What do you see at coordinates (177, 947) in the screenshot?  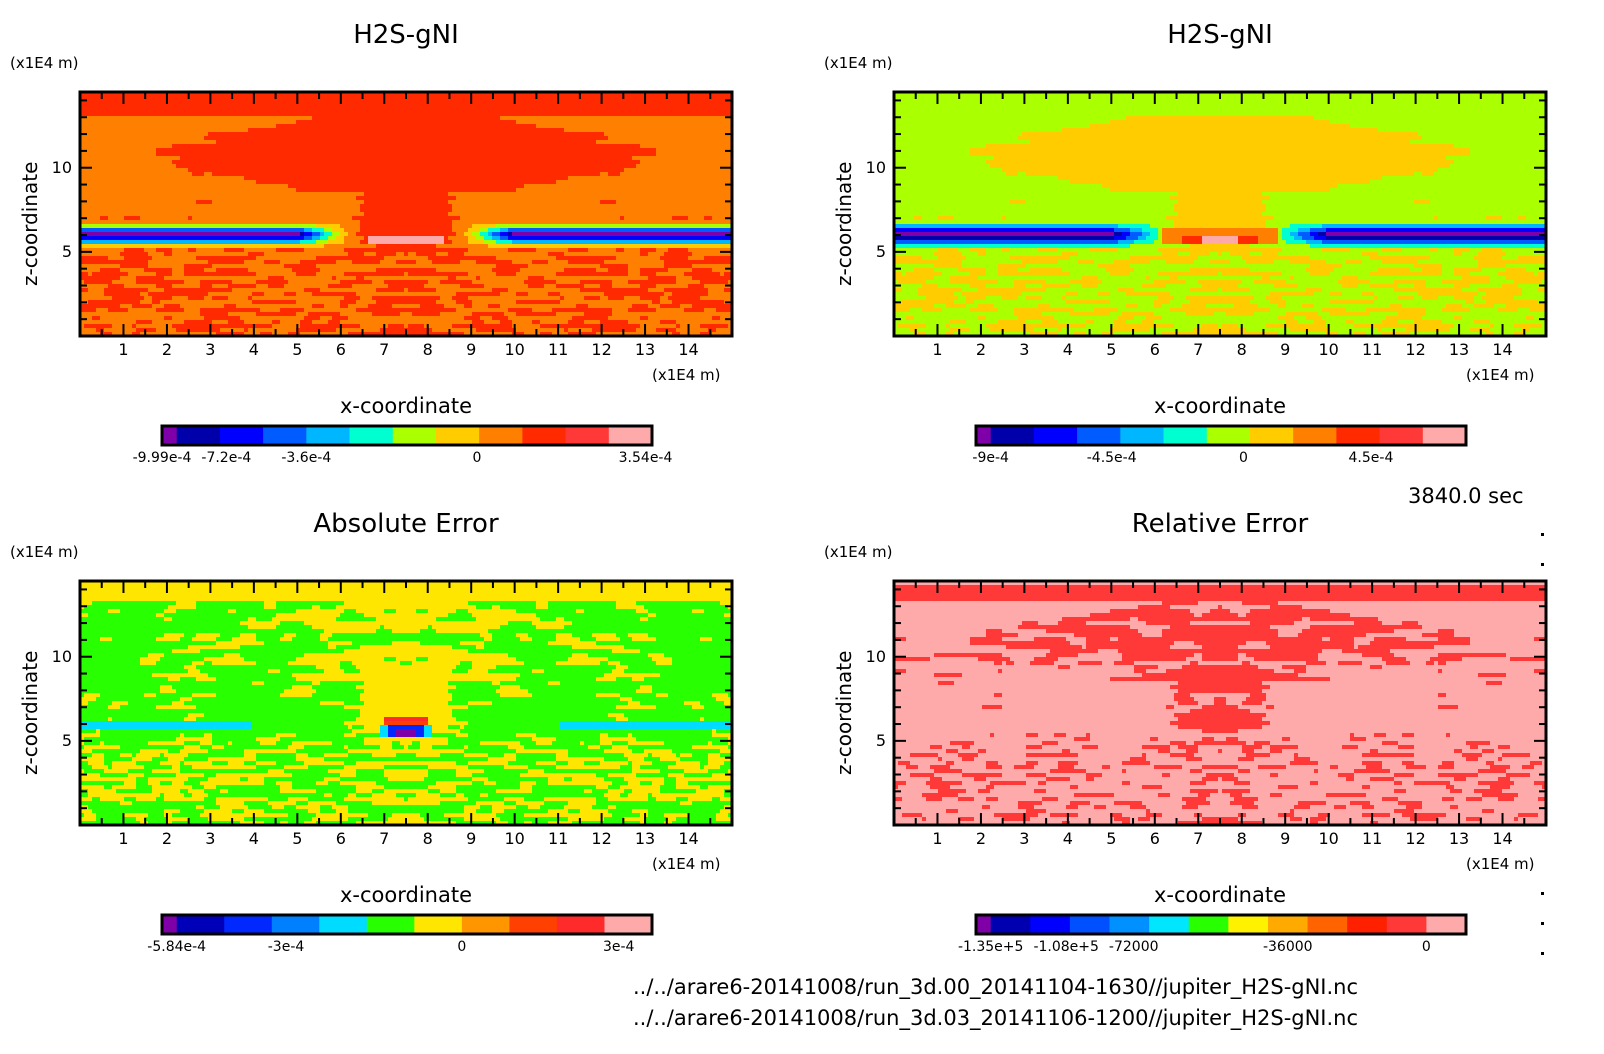 I see `colorbar-label: -5.84e-4` at bounding box center [177, 947].